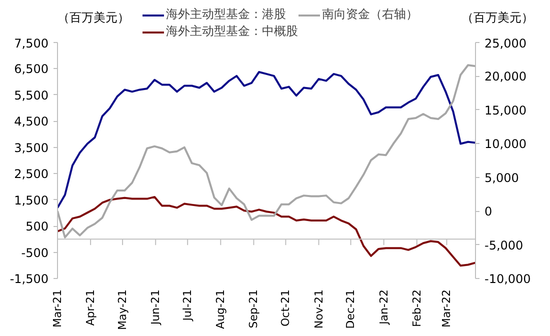  What do you see at coordinates (351, 309) in the screenshot?
I see `x-tick-label: Dec-21` at bounding box center [351, 309].